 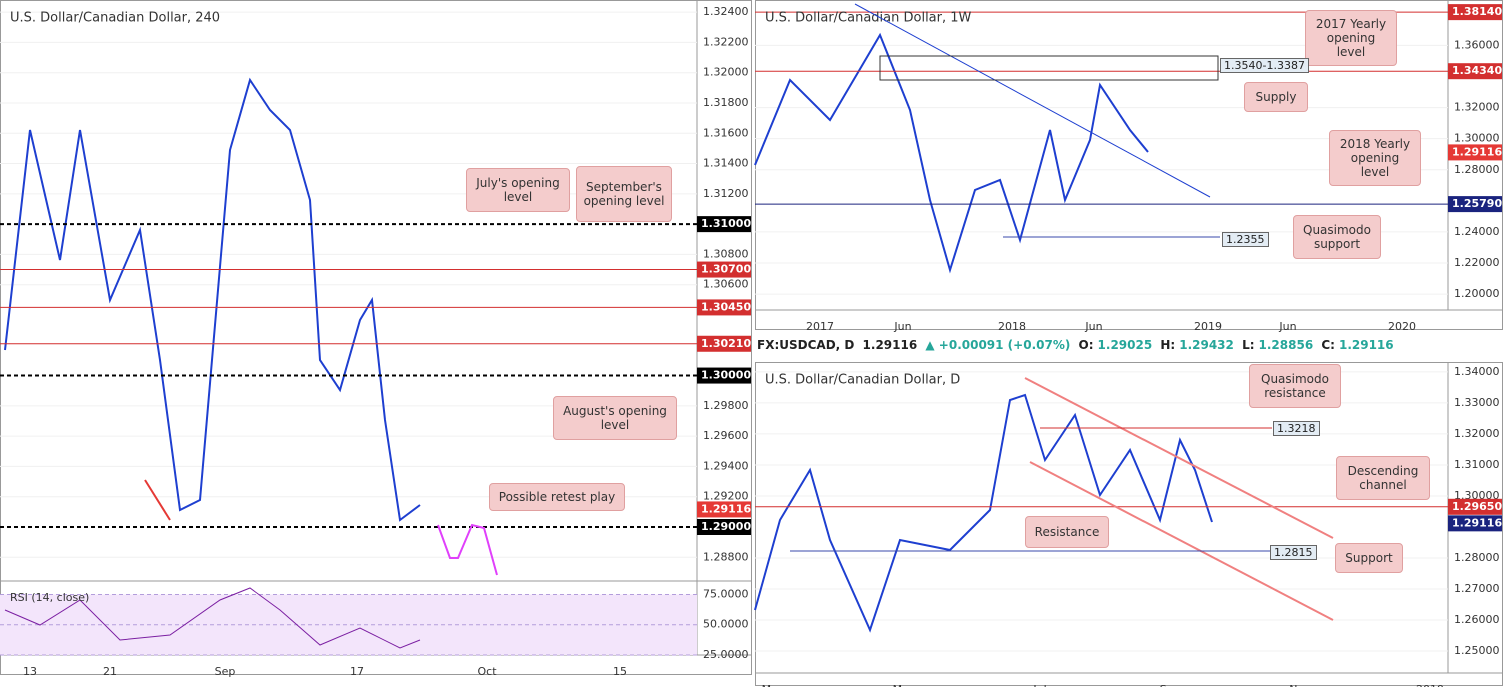 What do you see at coordinates (1369, 558) in the screenshot?
I see `callout: Support` at bounding box center [1369, 558].